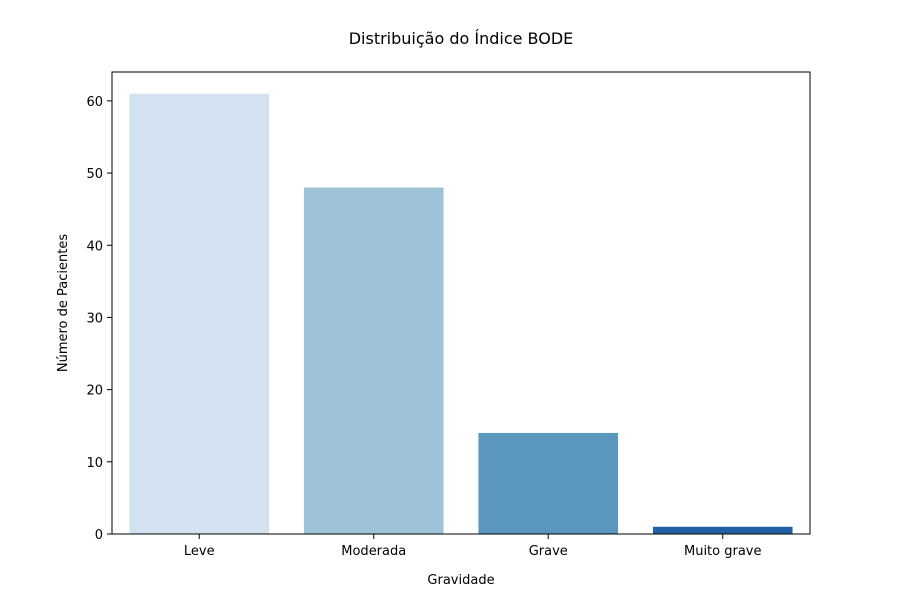 The width and height of the screenshot is (900, 604). What do you see at coordinates (94, 246) in the screenshot?
I see `y-tick-label: 40` at bounding box center [94, 246].